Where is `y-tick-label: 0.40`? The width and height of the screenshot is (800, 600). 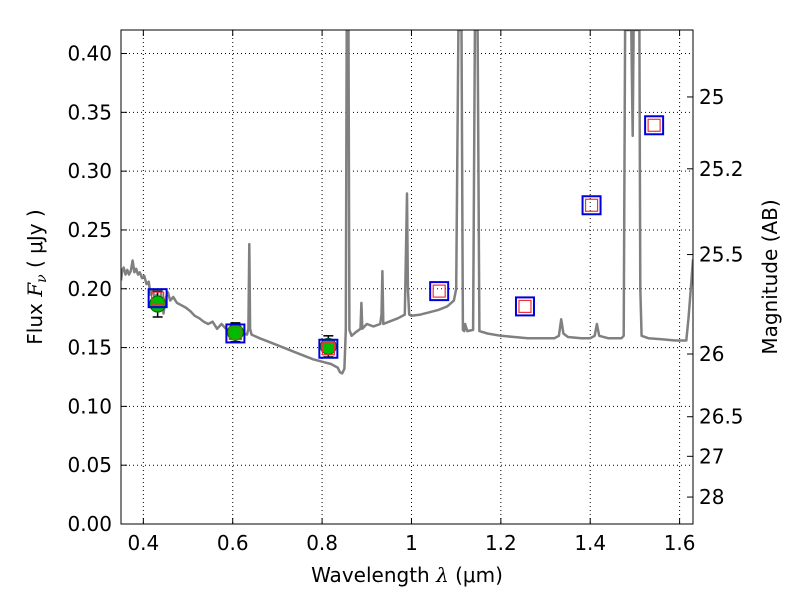 y-tick-label: 0.40 is located at coordinates (89, 54).